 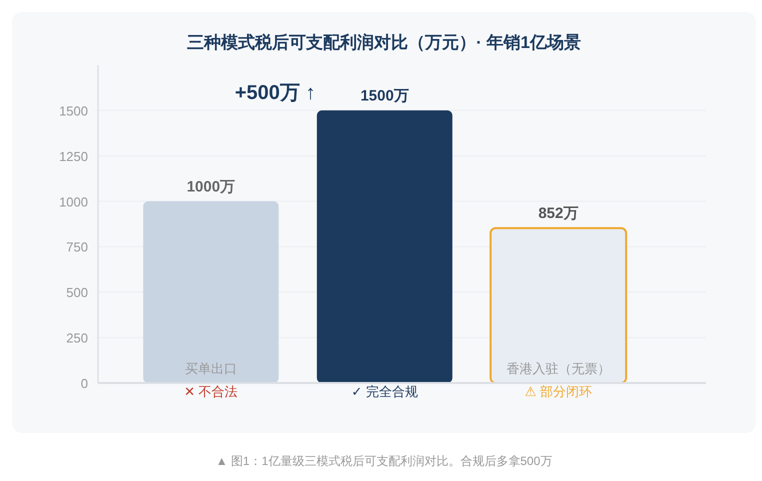 I want to click on y-tick-label: 1000, so click(x=73, y=202).